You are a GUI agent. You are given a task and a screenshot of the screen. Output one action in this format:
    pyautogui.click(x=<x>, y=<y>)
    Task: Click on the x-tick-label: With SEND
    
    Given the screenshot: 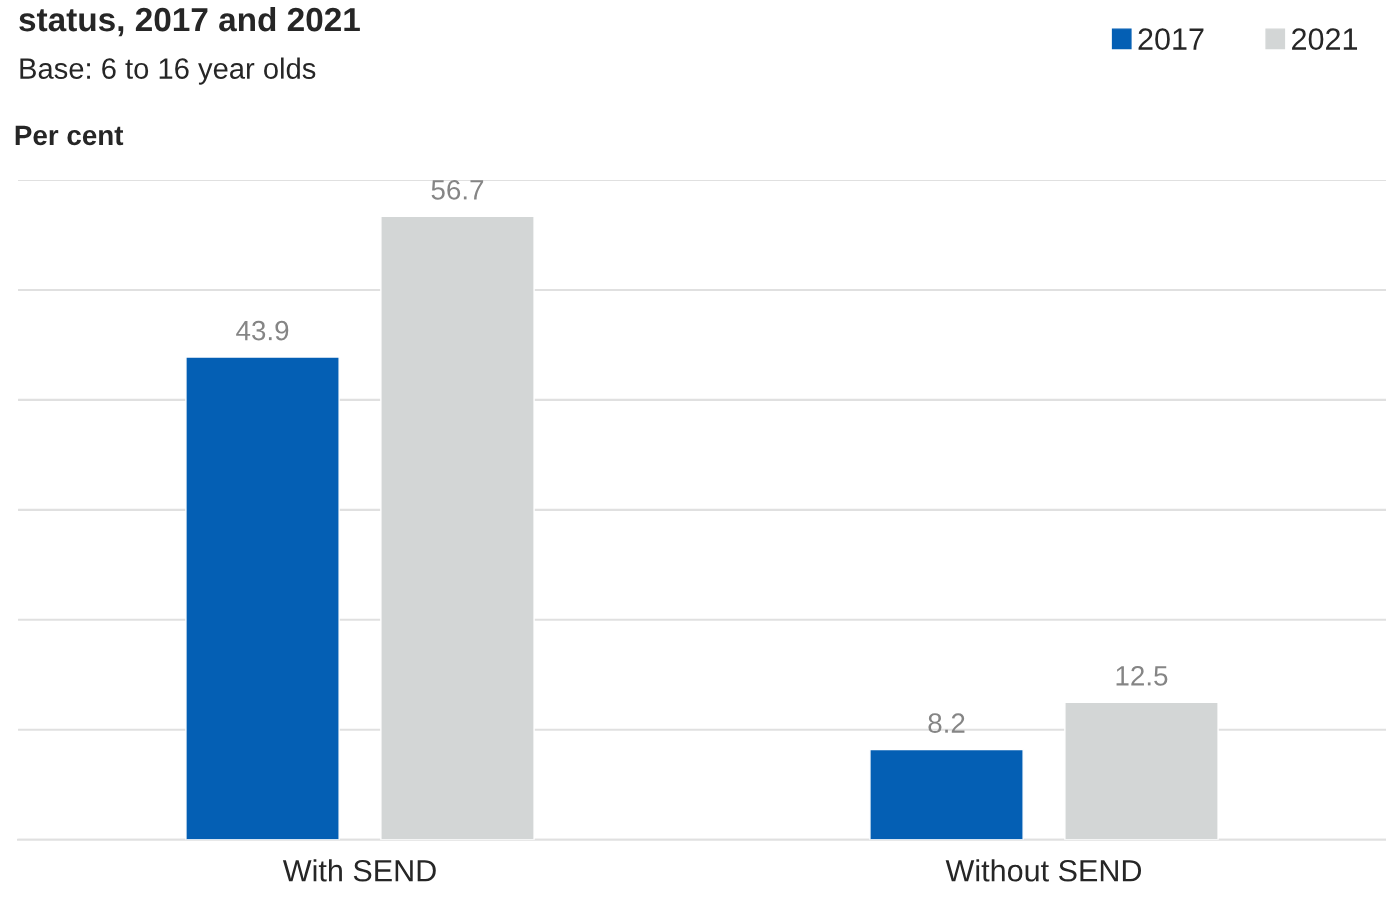 What is the action you would take?
    pyautogui.click(x=359, y=870)
    